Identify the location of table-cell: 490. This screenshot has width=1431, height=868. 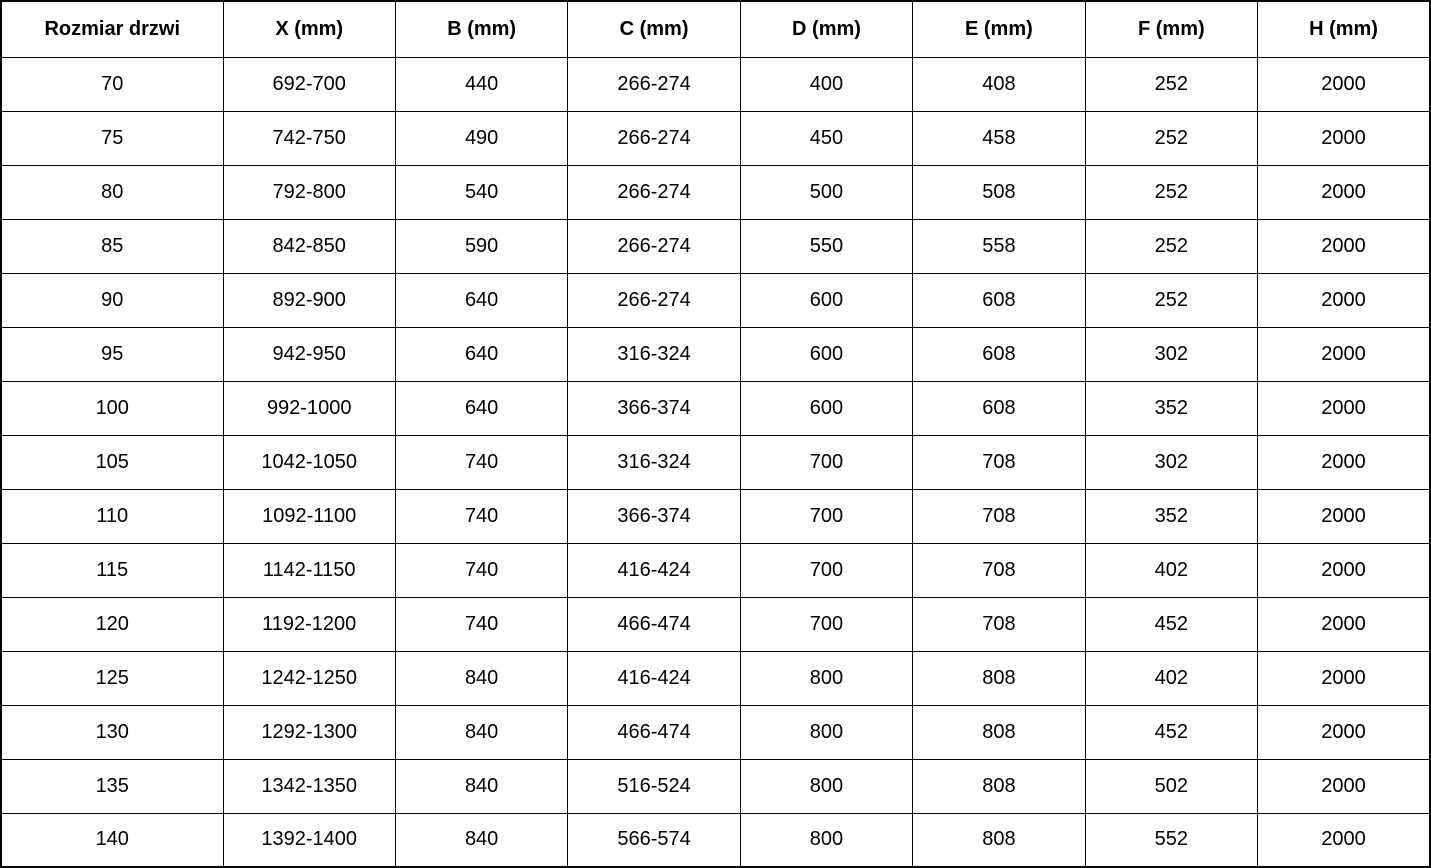
(481, 138).